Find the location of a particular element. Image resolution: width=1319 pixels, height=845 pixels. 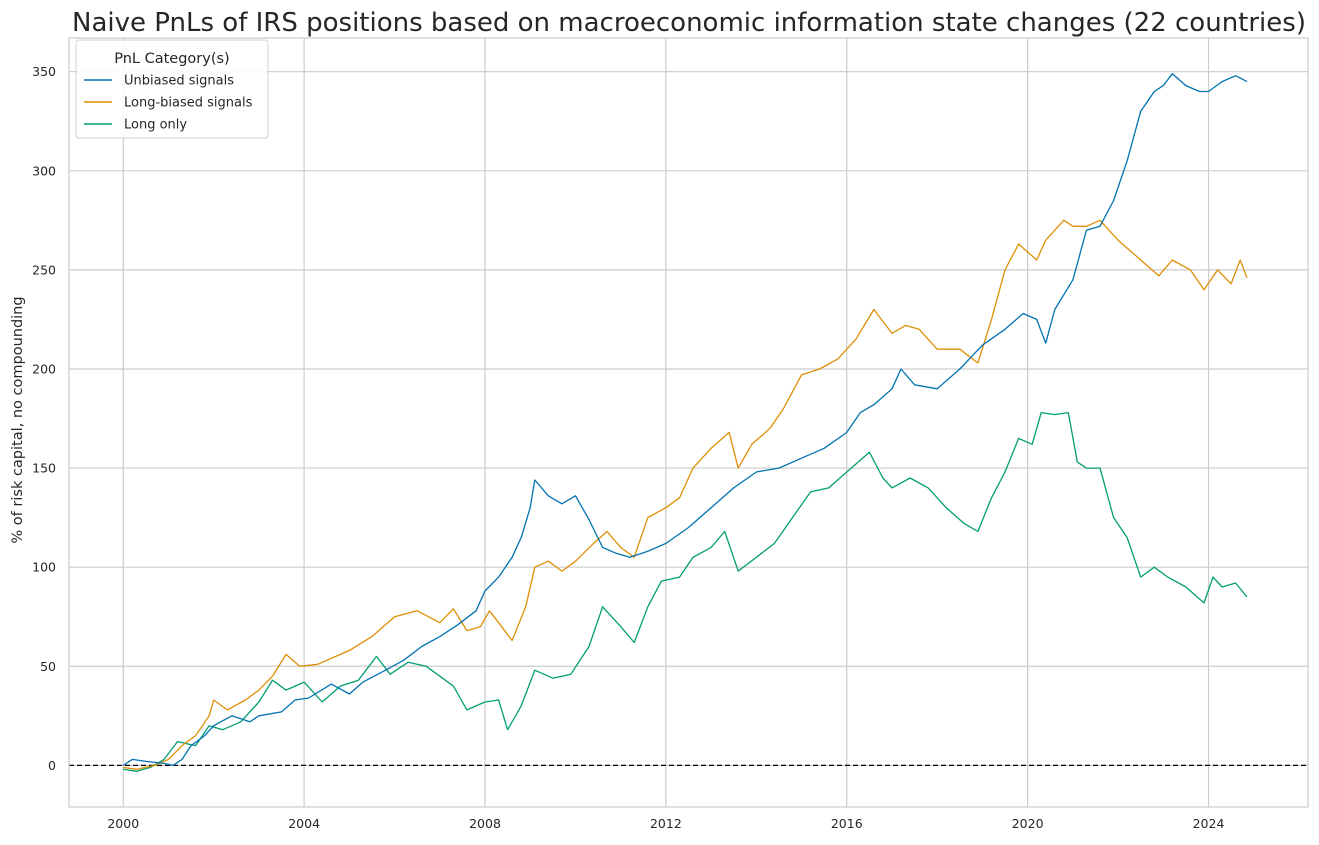

x-tick-label: 2012 is located at coordinates (666, 823).